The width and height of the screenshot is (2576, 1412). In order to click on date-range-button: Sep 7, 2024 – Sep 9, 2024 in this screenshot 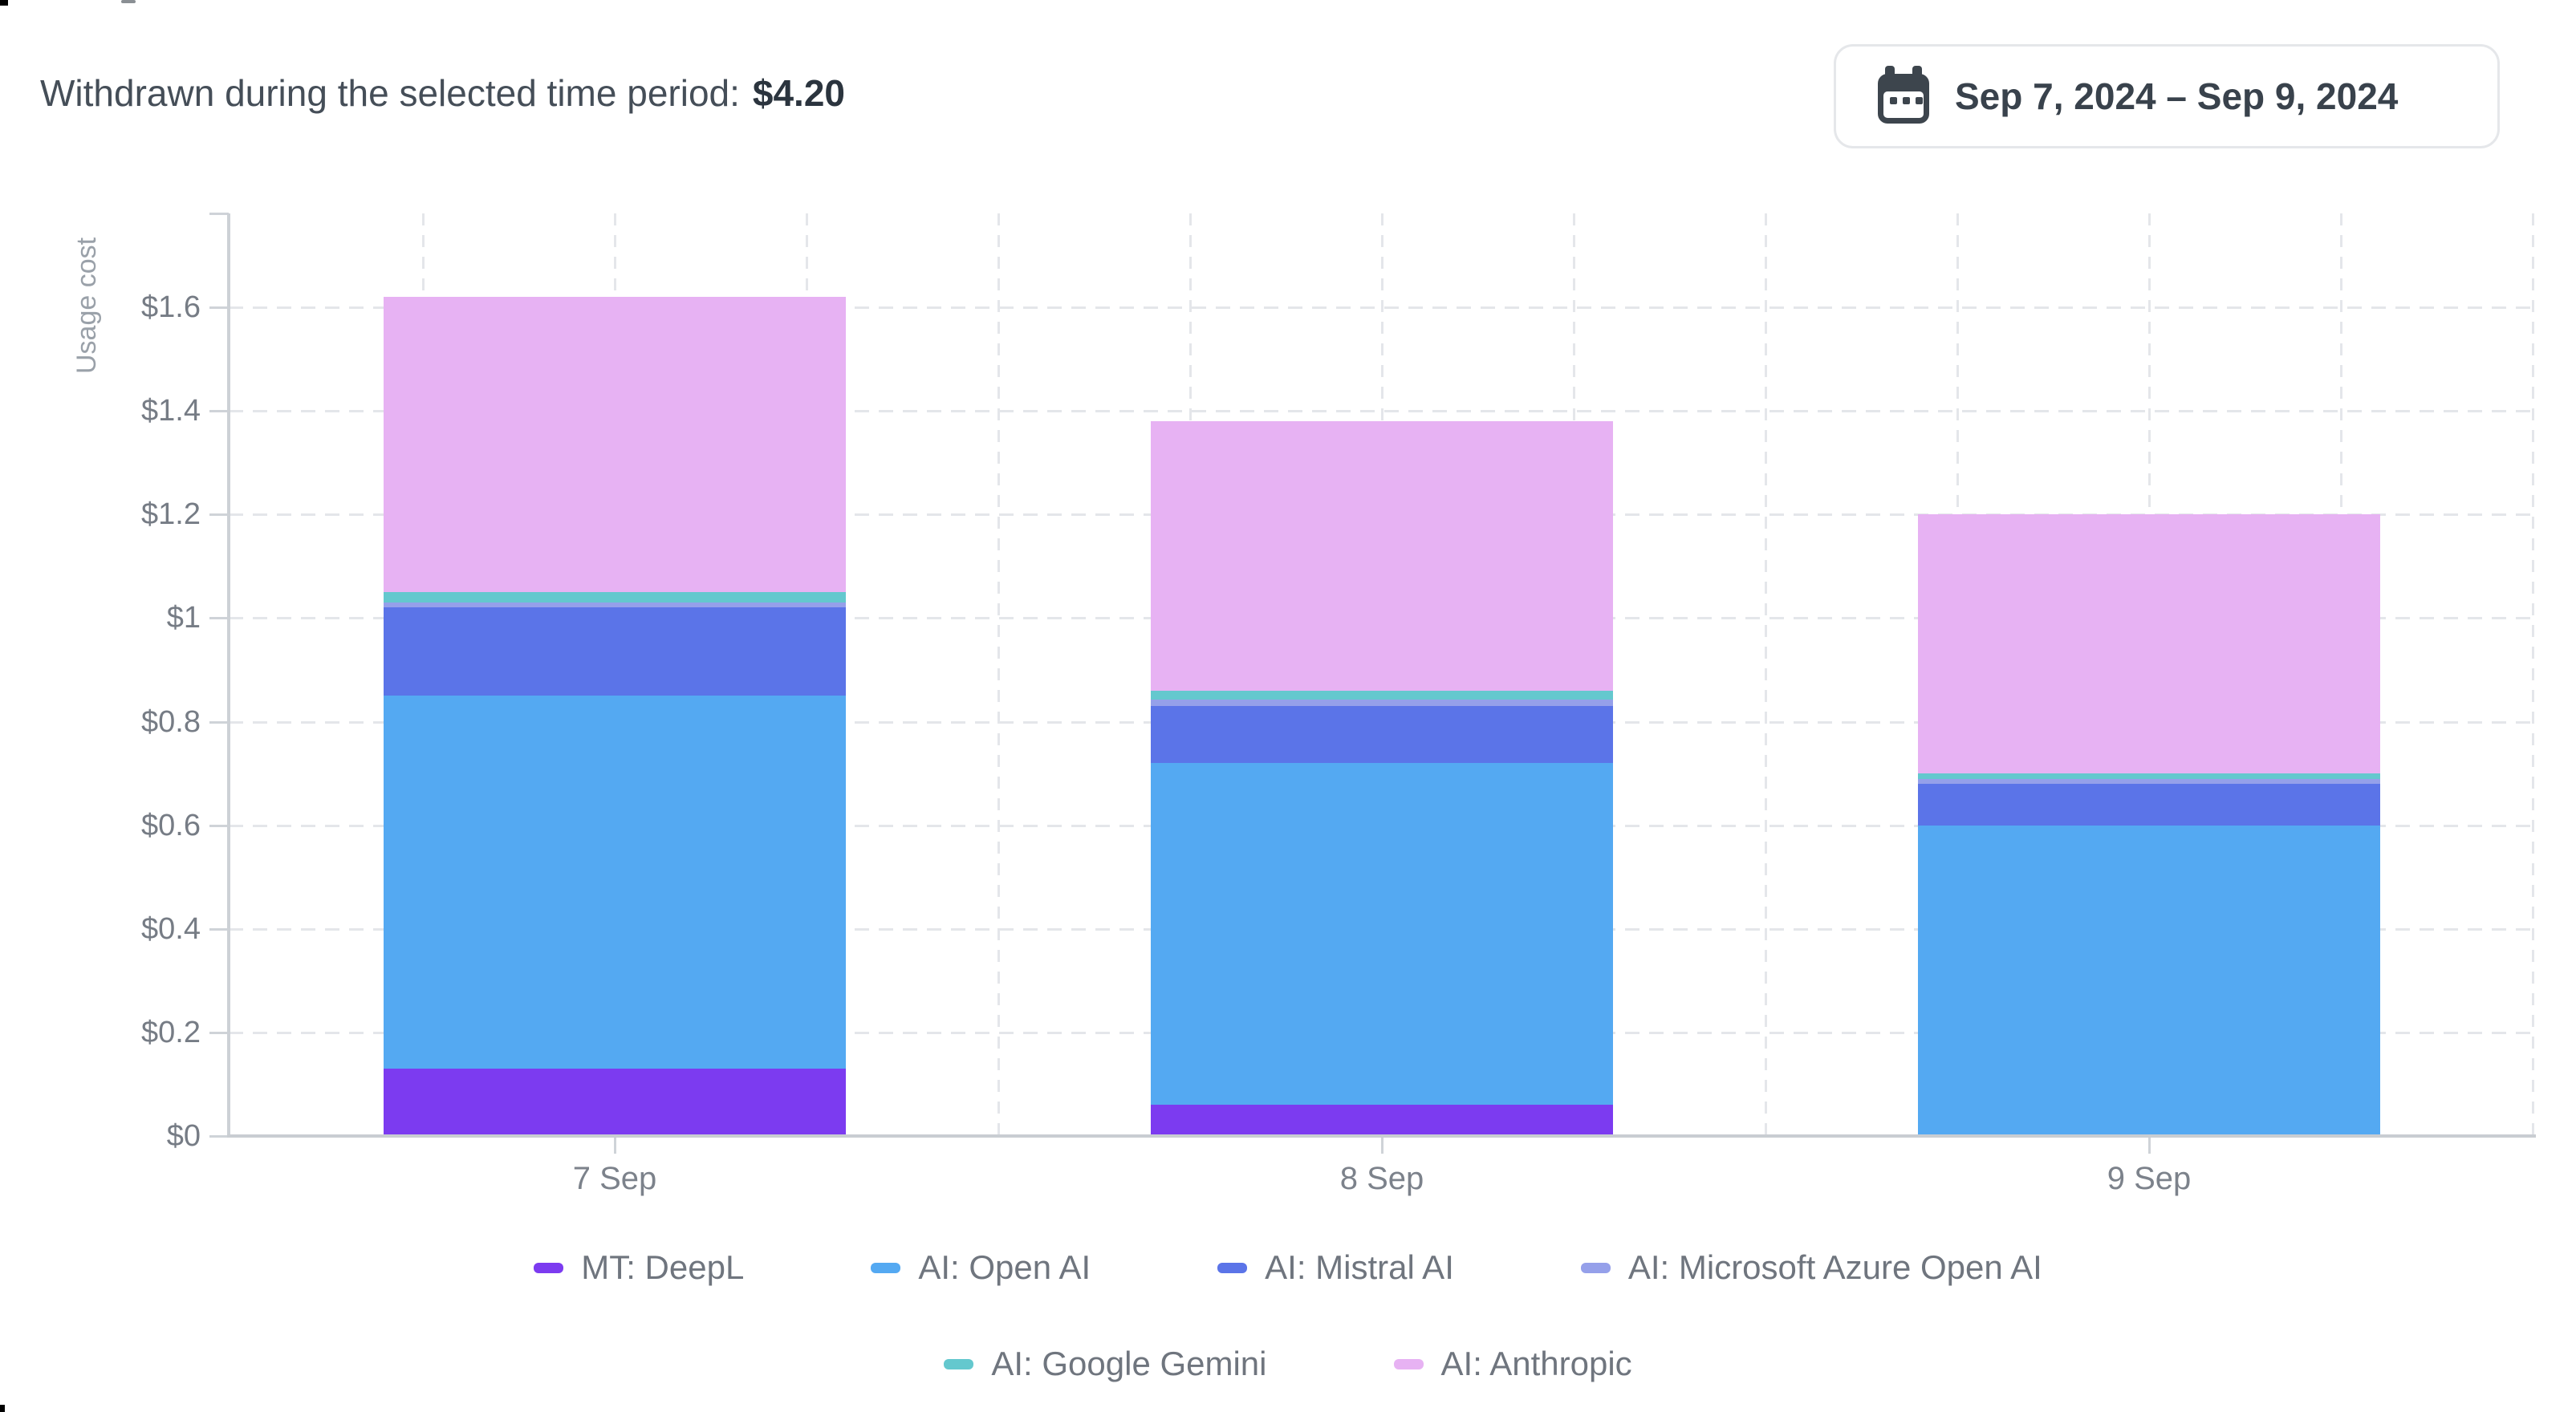, I will do `click(2167, 96)`.